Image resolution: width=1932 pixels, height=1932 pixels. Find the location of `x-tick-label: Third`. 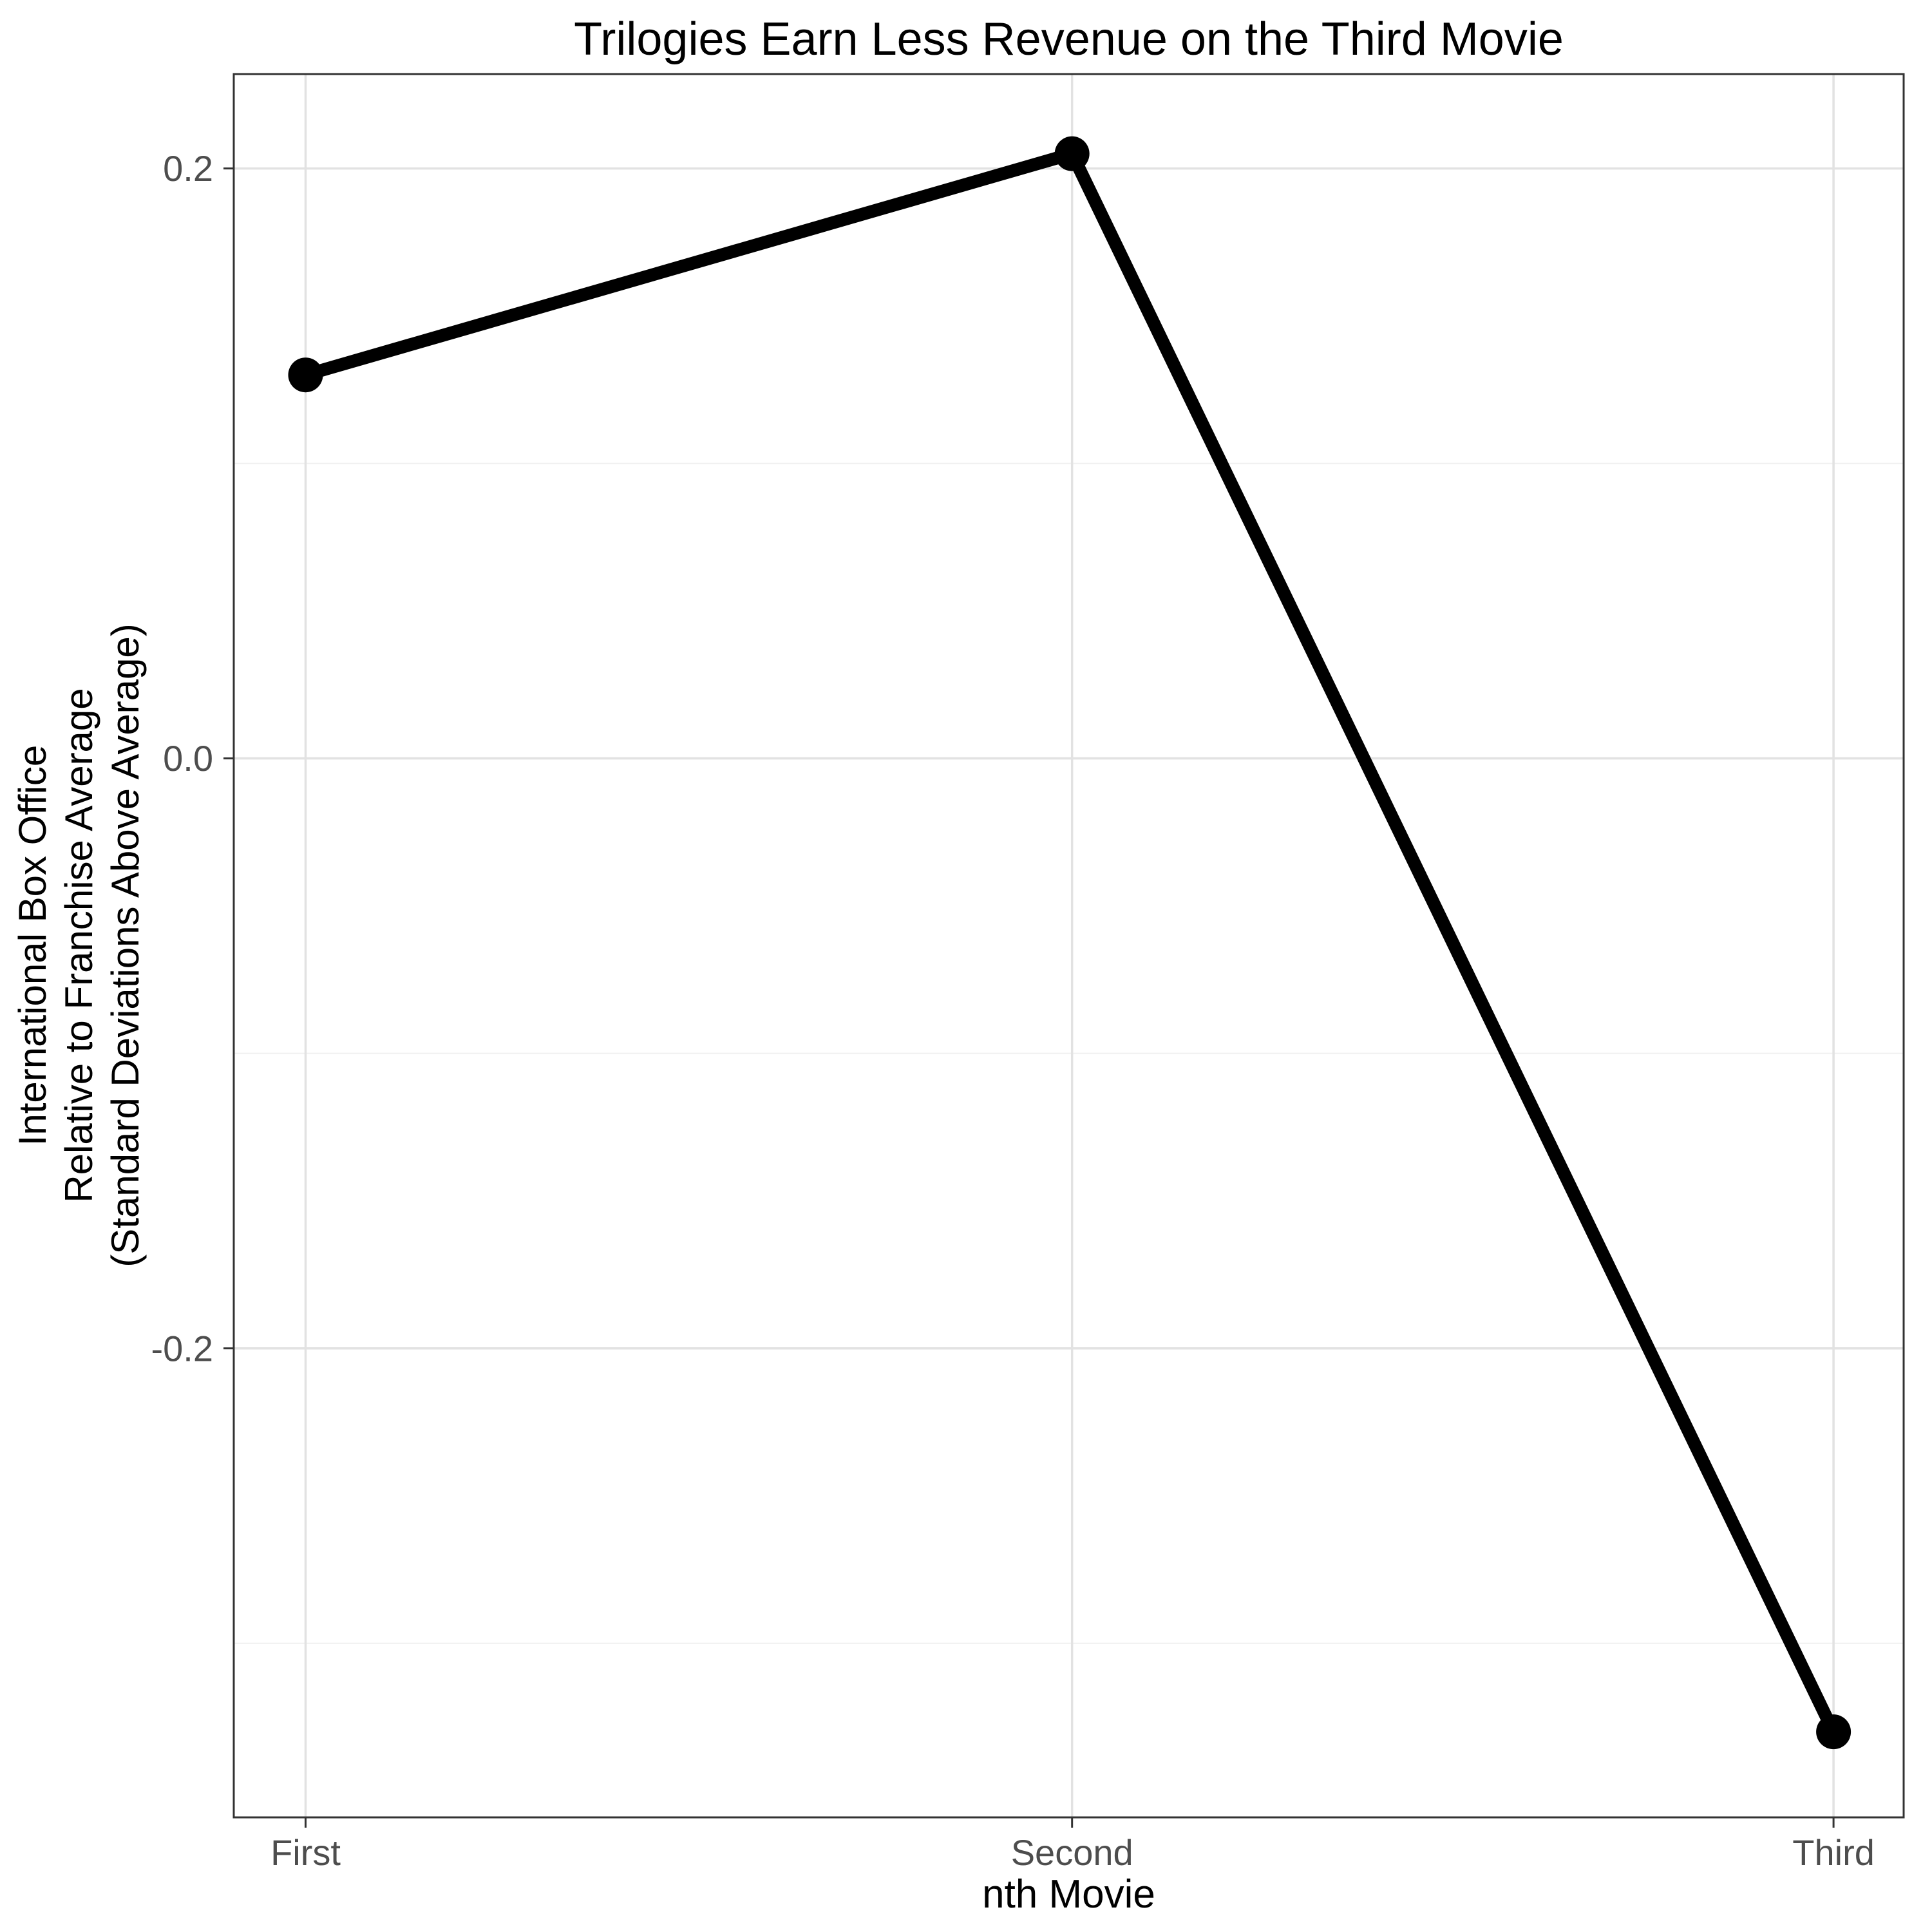

x-tick-label: Third is located at coordinates (1834, 1853).